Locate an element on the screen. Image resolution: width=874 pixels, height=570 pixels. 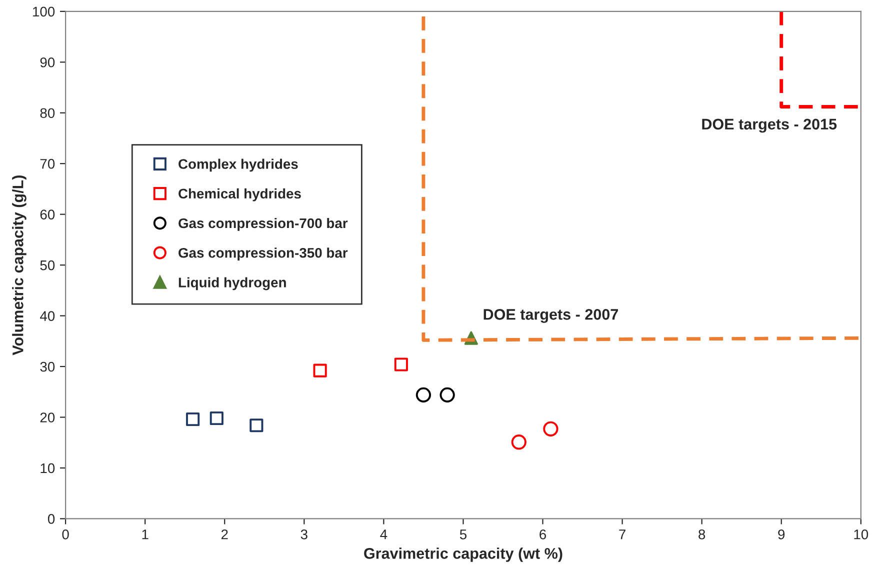
y-tick-label: 100 is located at coordinates (44, 11).